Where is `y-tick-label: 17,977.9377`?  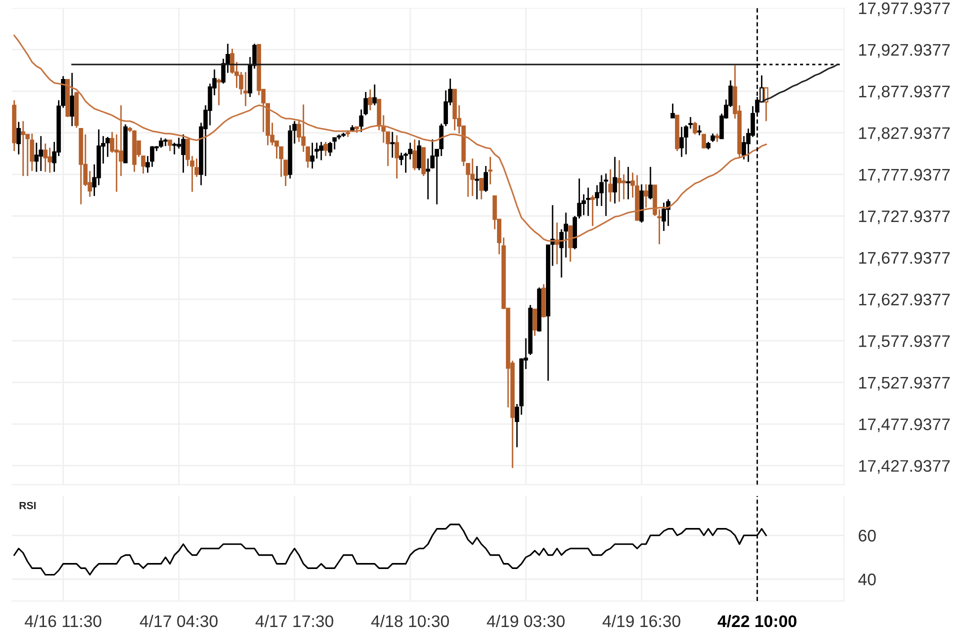 y-tick-label: 17,977.9377 is located at coordinates (904, 9).